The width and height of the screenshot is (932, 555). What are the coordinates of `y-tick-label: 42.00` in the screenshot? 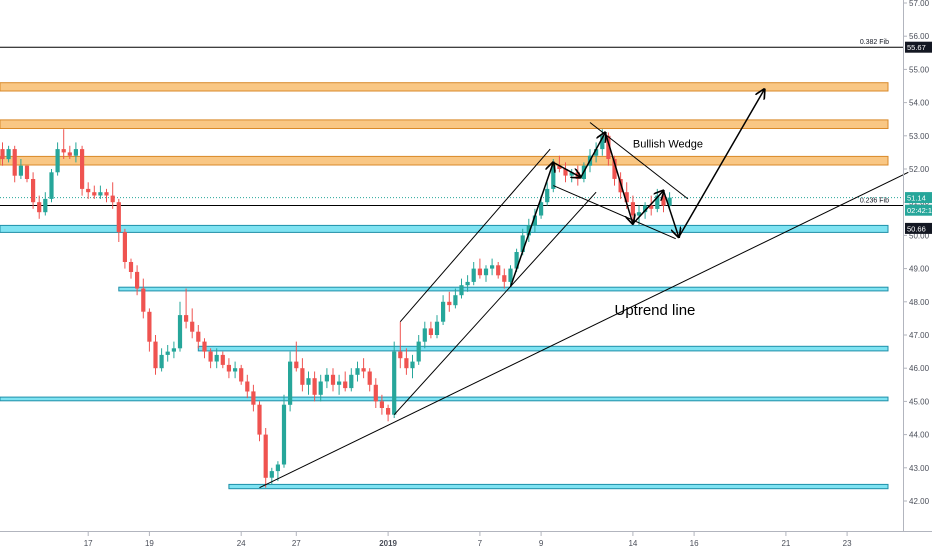 It's located at (919, 501).